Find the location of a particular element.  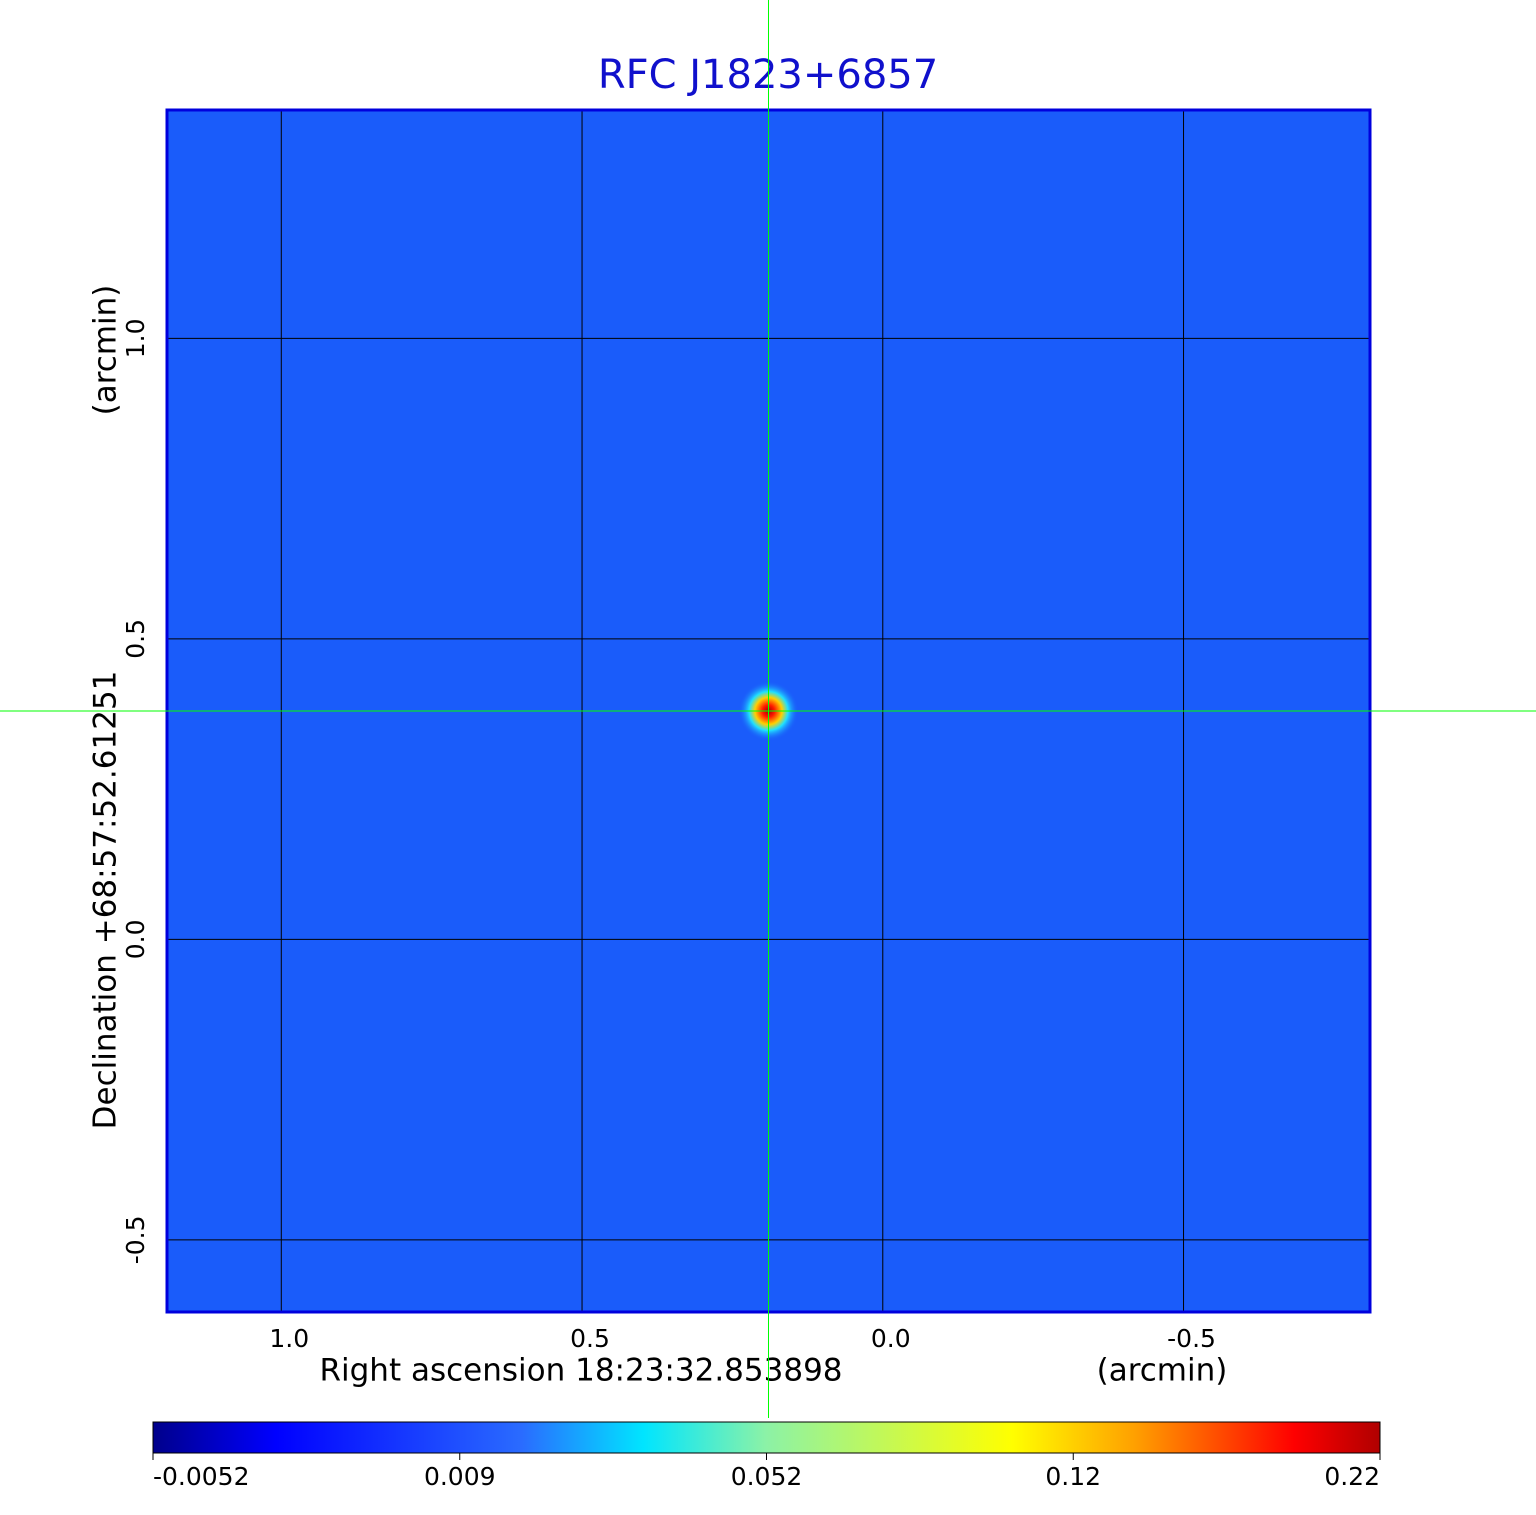

x-tick-label: 1.0 is located at coordinates (289, 1338).